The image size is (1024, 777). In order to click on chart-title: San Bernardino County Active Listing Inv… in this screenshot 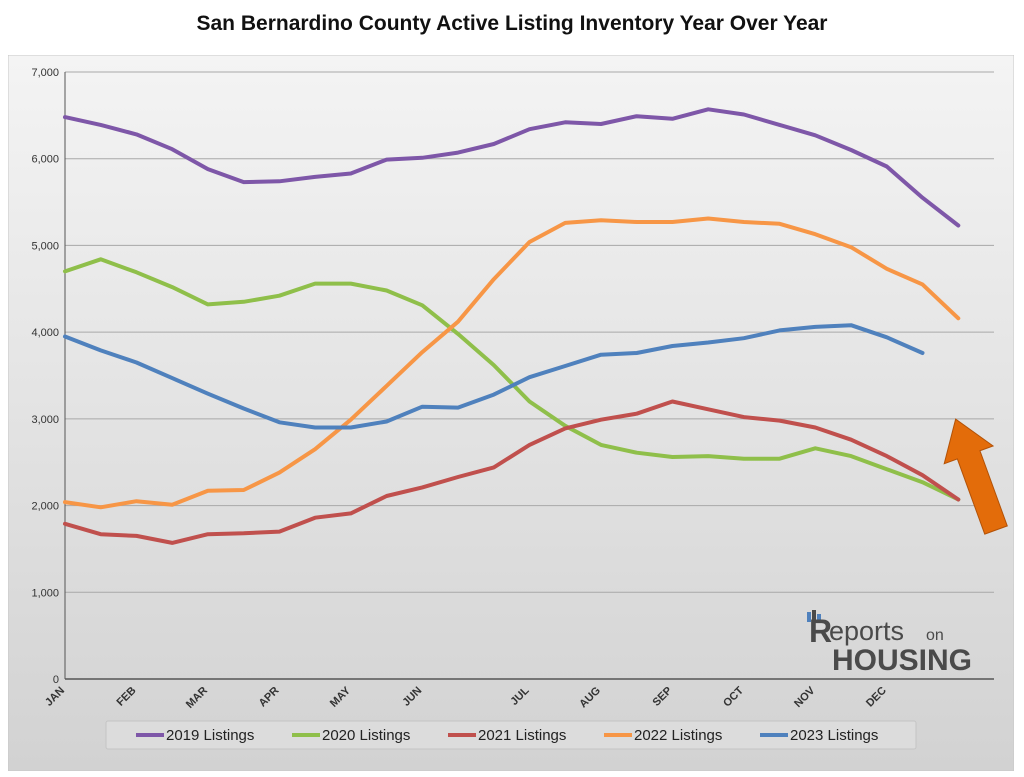, I will do `click(512, 23)`.